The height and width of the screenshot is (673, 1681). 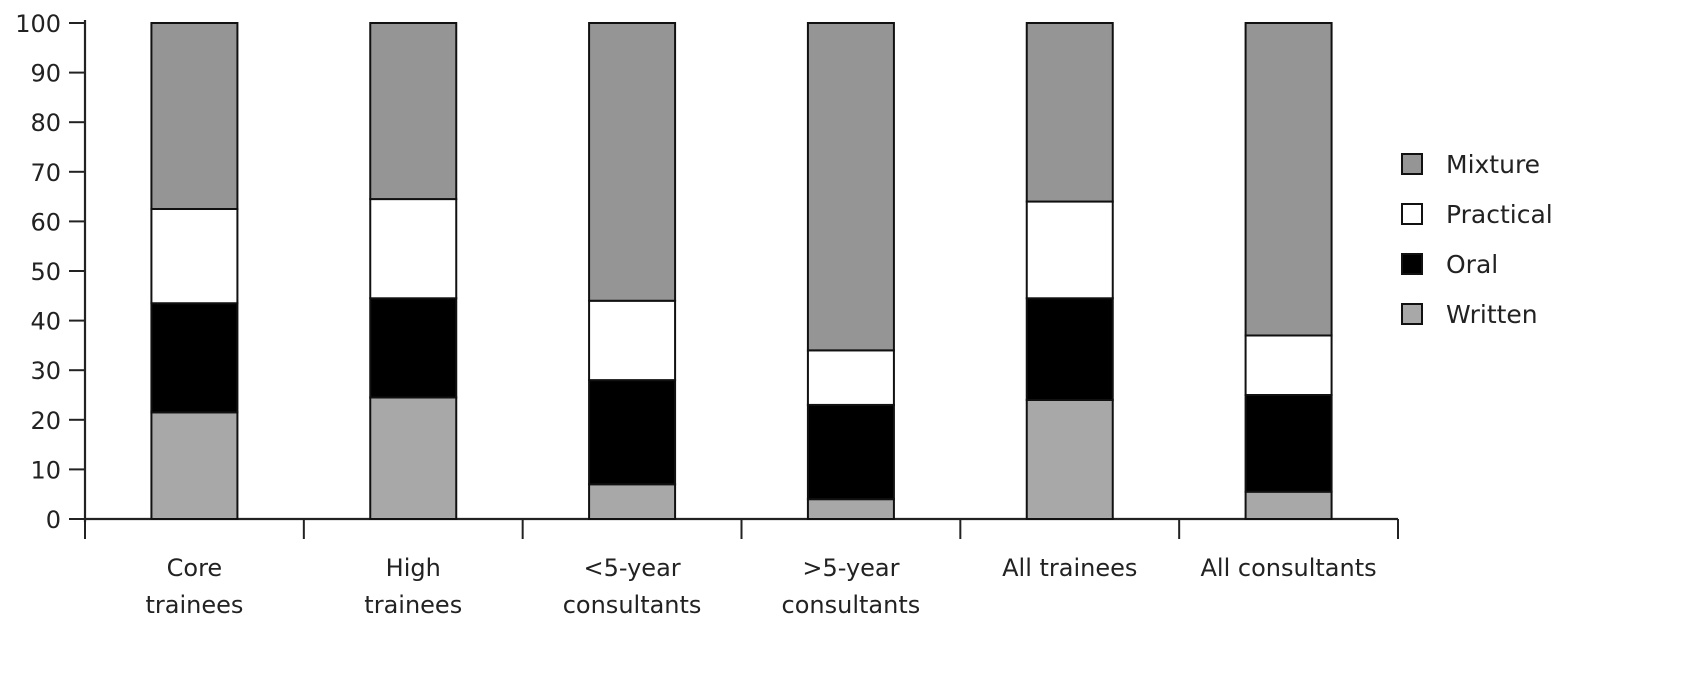 I want to click on legend-item: Mixture, so click(x=1470, y=164).